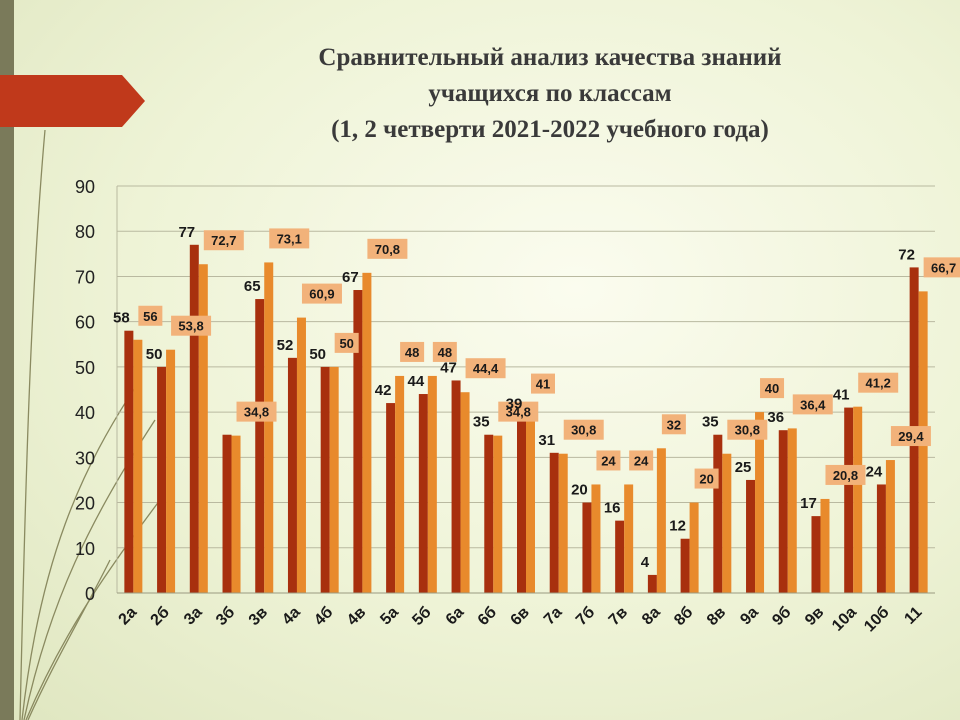 This screenshot has width=960, height=720. What do you see at coordinates (781, 616) in the screenshot?
I see `x-tick-label: 9б` at bounding box center [781, 616].